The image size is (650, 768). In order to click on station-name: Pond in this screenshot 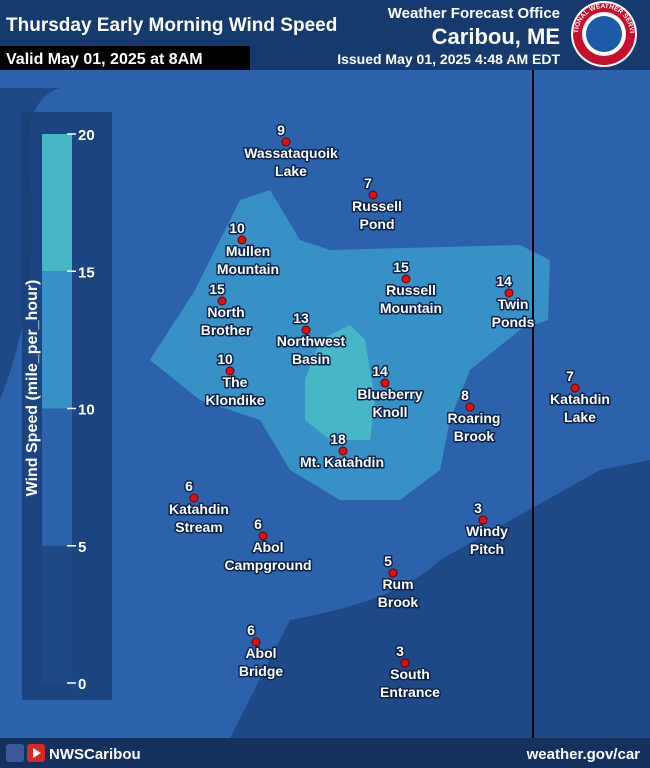, I will do `click(377, 224)`.